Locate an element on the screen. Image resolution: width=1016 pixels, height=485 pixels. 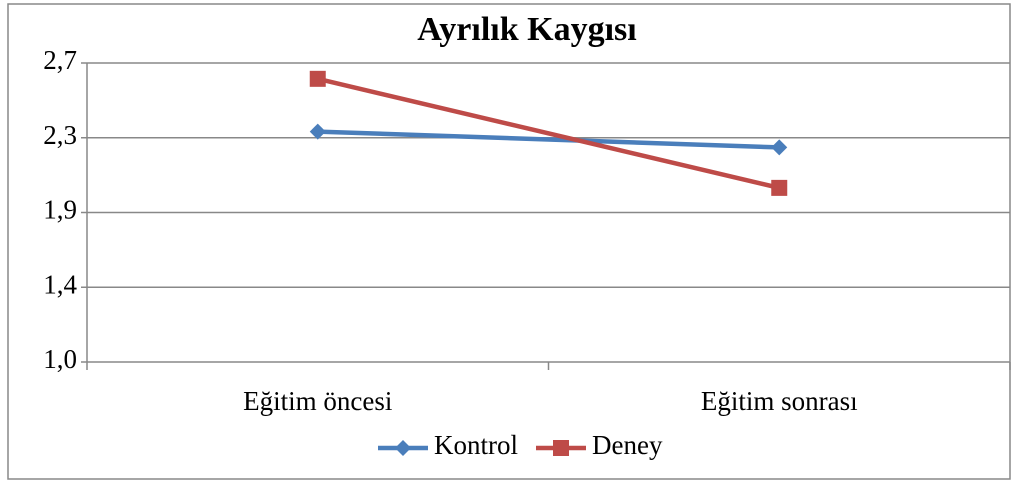
y-tick-label: 1,9 is located at coordinates (60, 210).